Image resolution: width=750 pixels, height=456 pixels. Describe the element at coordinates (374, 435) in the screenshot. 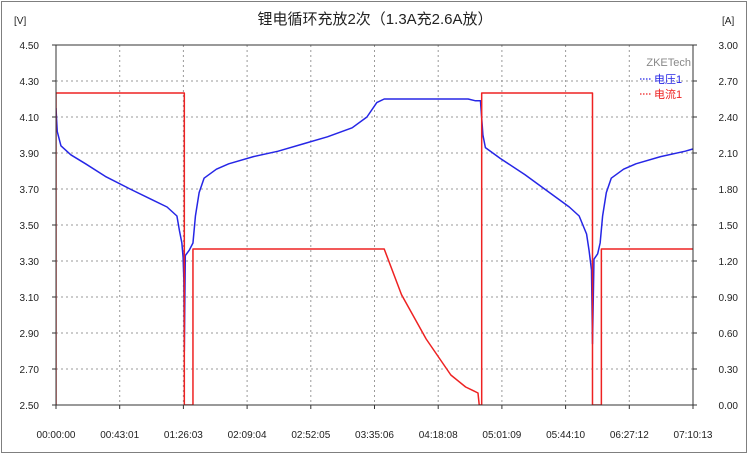

I see `x-tick-label: 03:35:06` at that location.